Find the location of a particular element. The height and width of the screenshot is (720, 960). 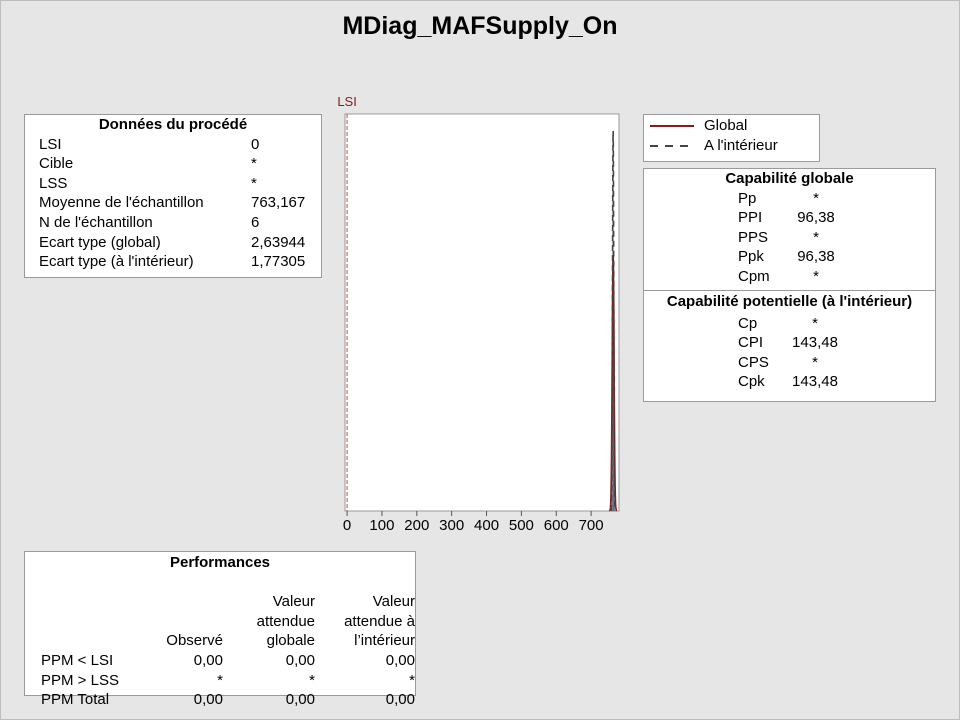

row-label: N de l'échantillon is located at coordinates (96, 222).